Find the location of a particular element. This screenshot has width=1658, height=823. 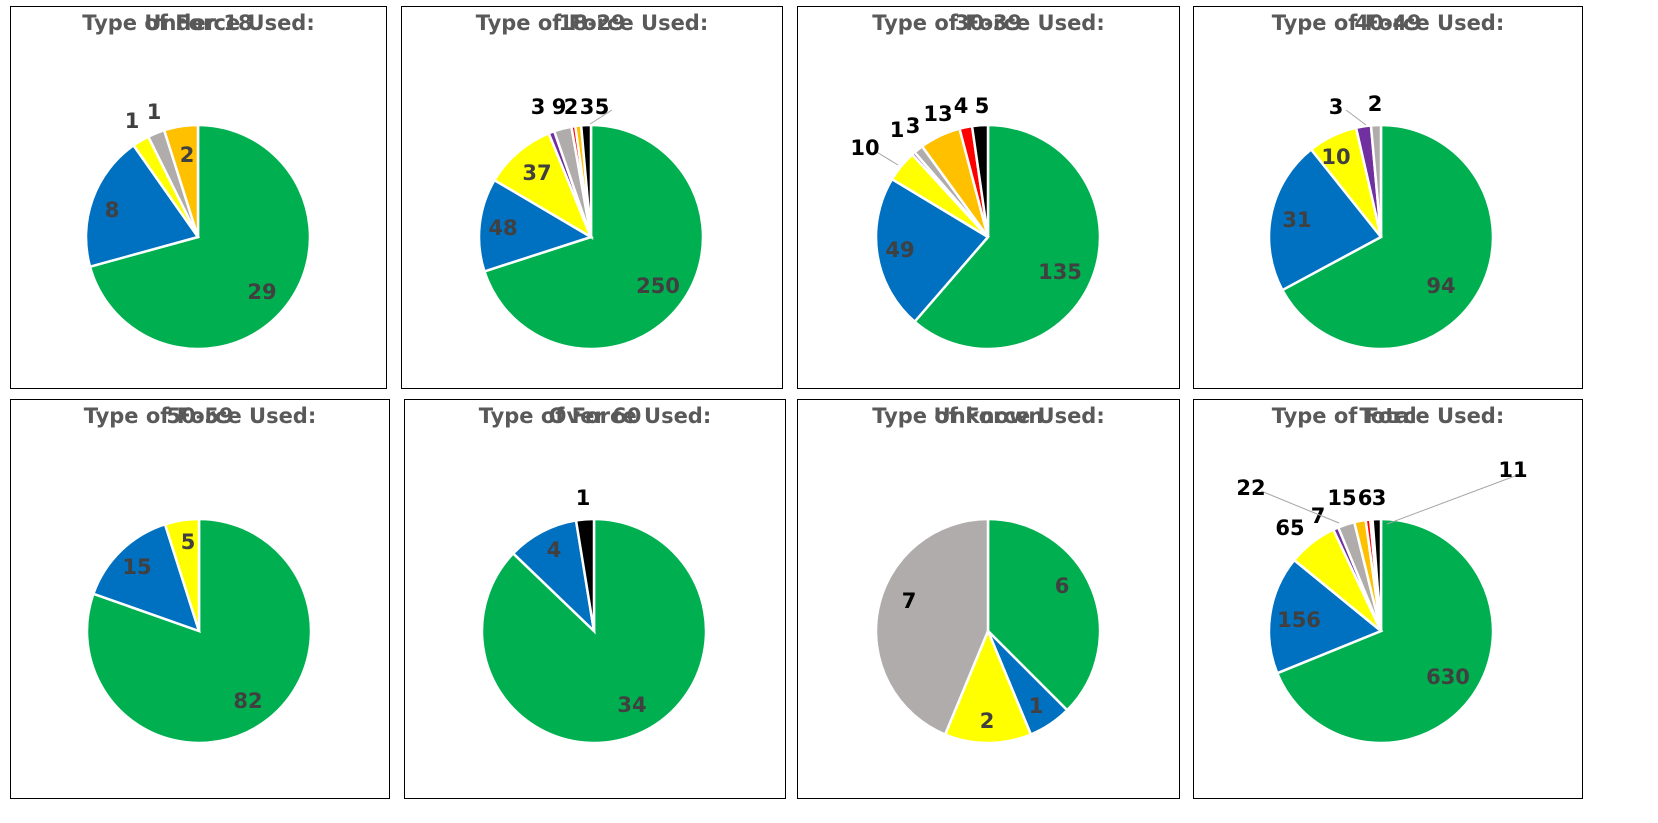

pie-chart-panel: Type of Force Used: 40-49 94 31 10 3 2 is located at coordinates (1388, 197).